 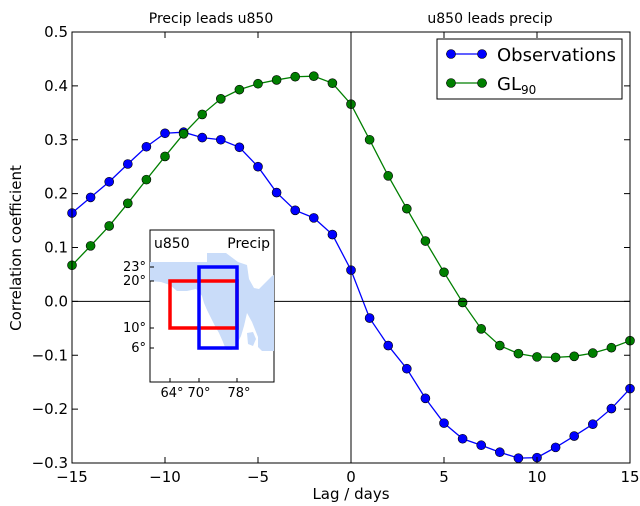 I want to click on inset-label-precip: Precip, so click(x=248, y=244).